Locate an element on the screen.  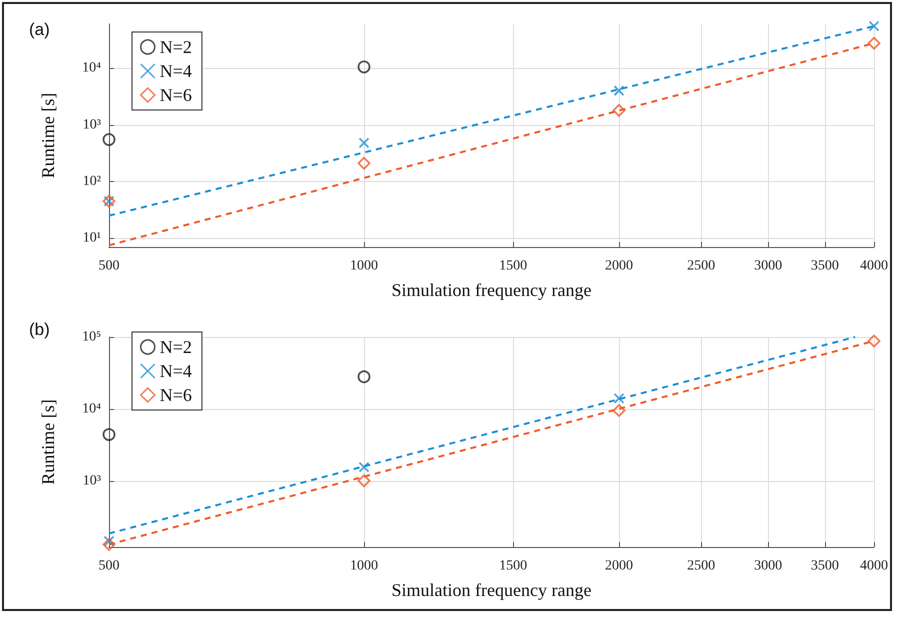
chart-title: (a) is located at coordinates (39, 29).